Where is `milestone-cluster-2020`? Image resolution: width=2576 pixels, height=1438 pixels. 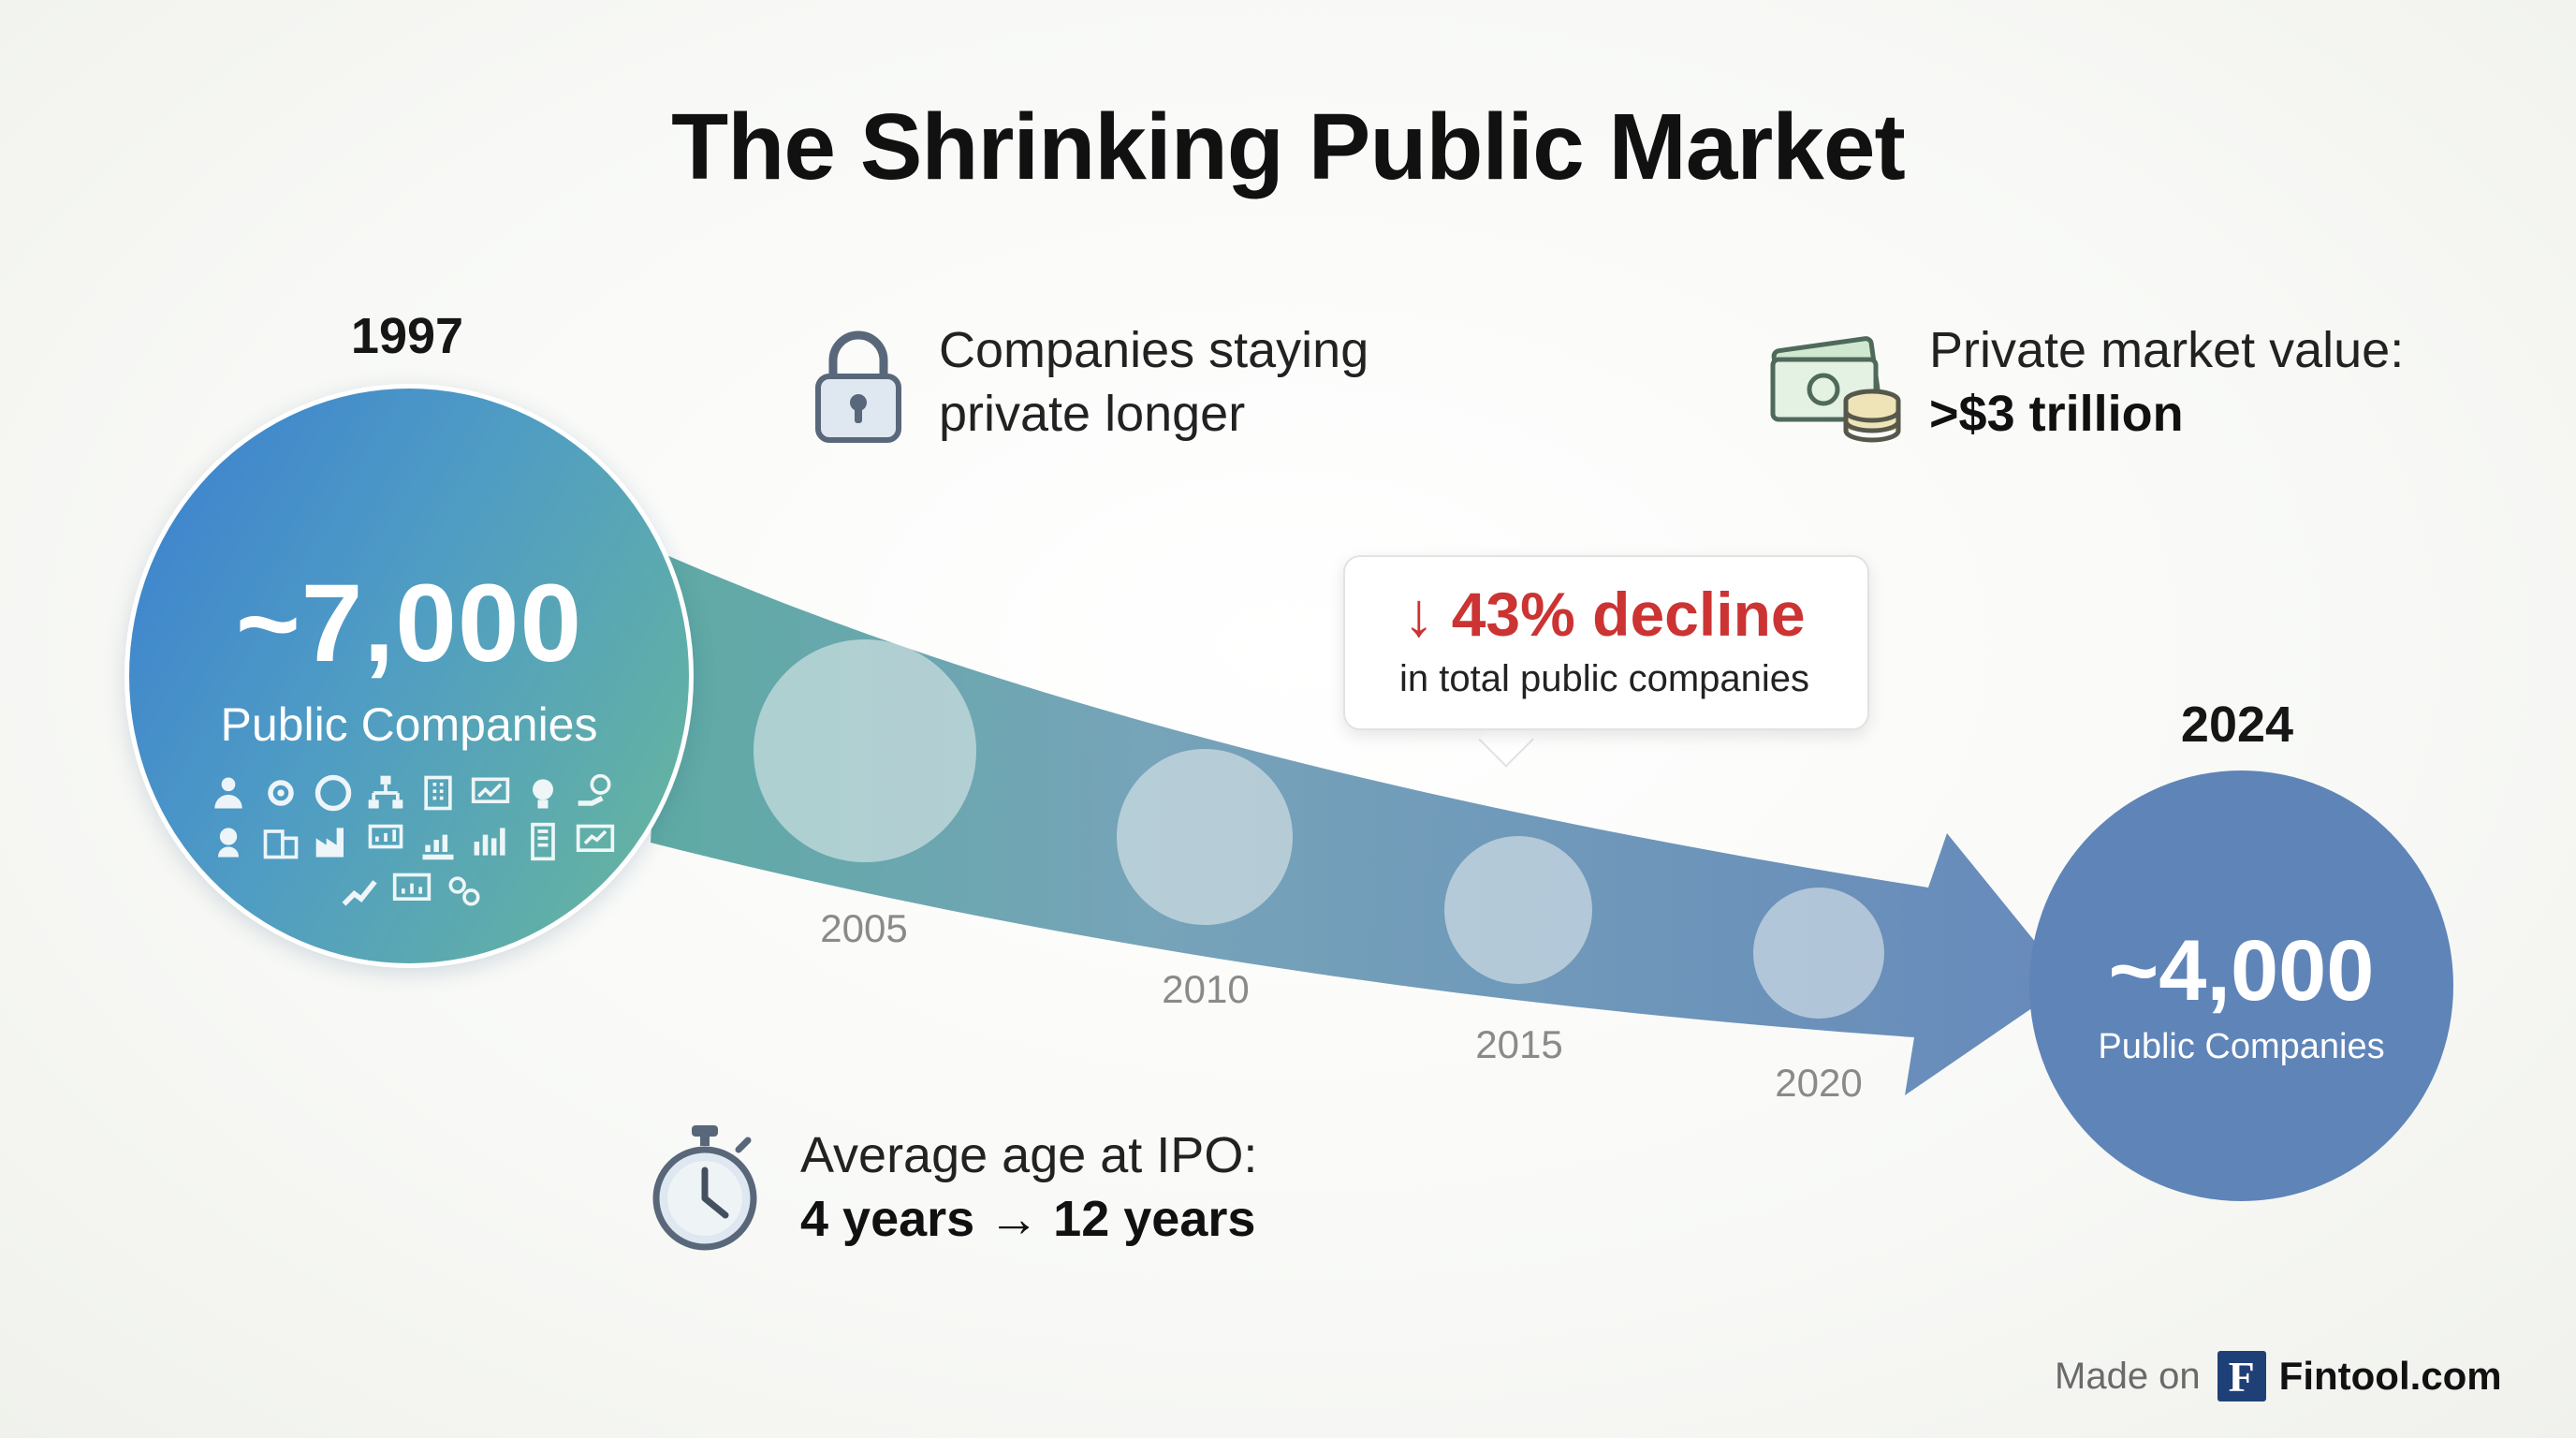
milestone-cluster-2020 is located at coordinates (1818, 953).